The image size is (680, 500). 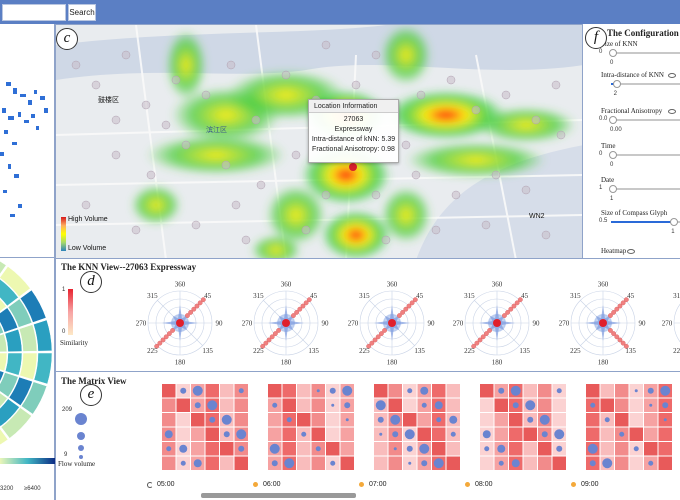 What do you see at coordinates (152, 296) in the screenshot?
I see `compass-angle-label: 315` at bounding box center [152, 296].